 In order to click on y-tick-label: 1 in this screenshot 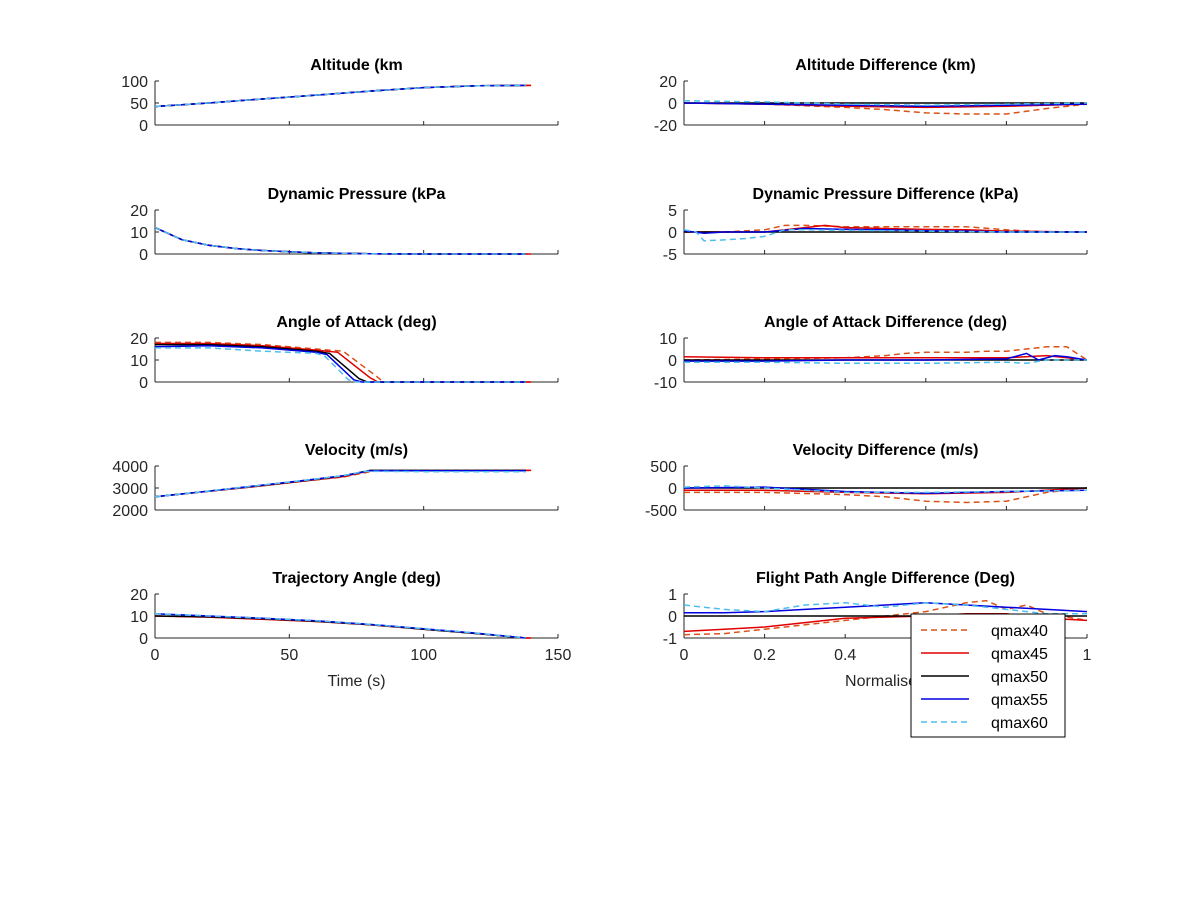, I will do `click(672, 595)`.